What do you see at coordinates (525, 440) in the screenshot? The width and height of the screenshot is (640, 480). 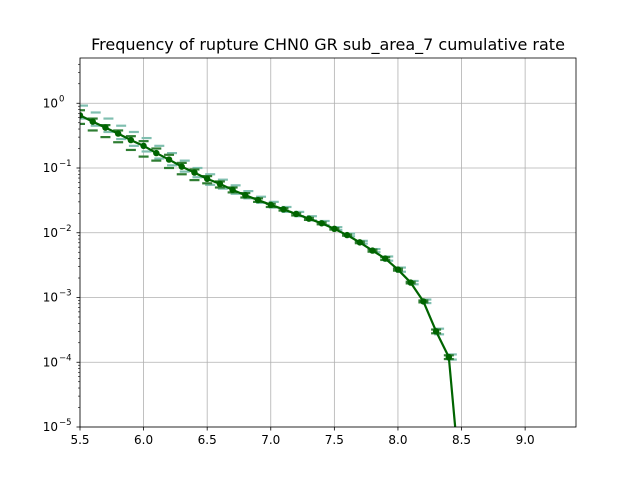 I see `x-tick-label: 9.0` at bounding box center [525, 440].